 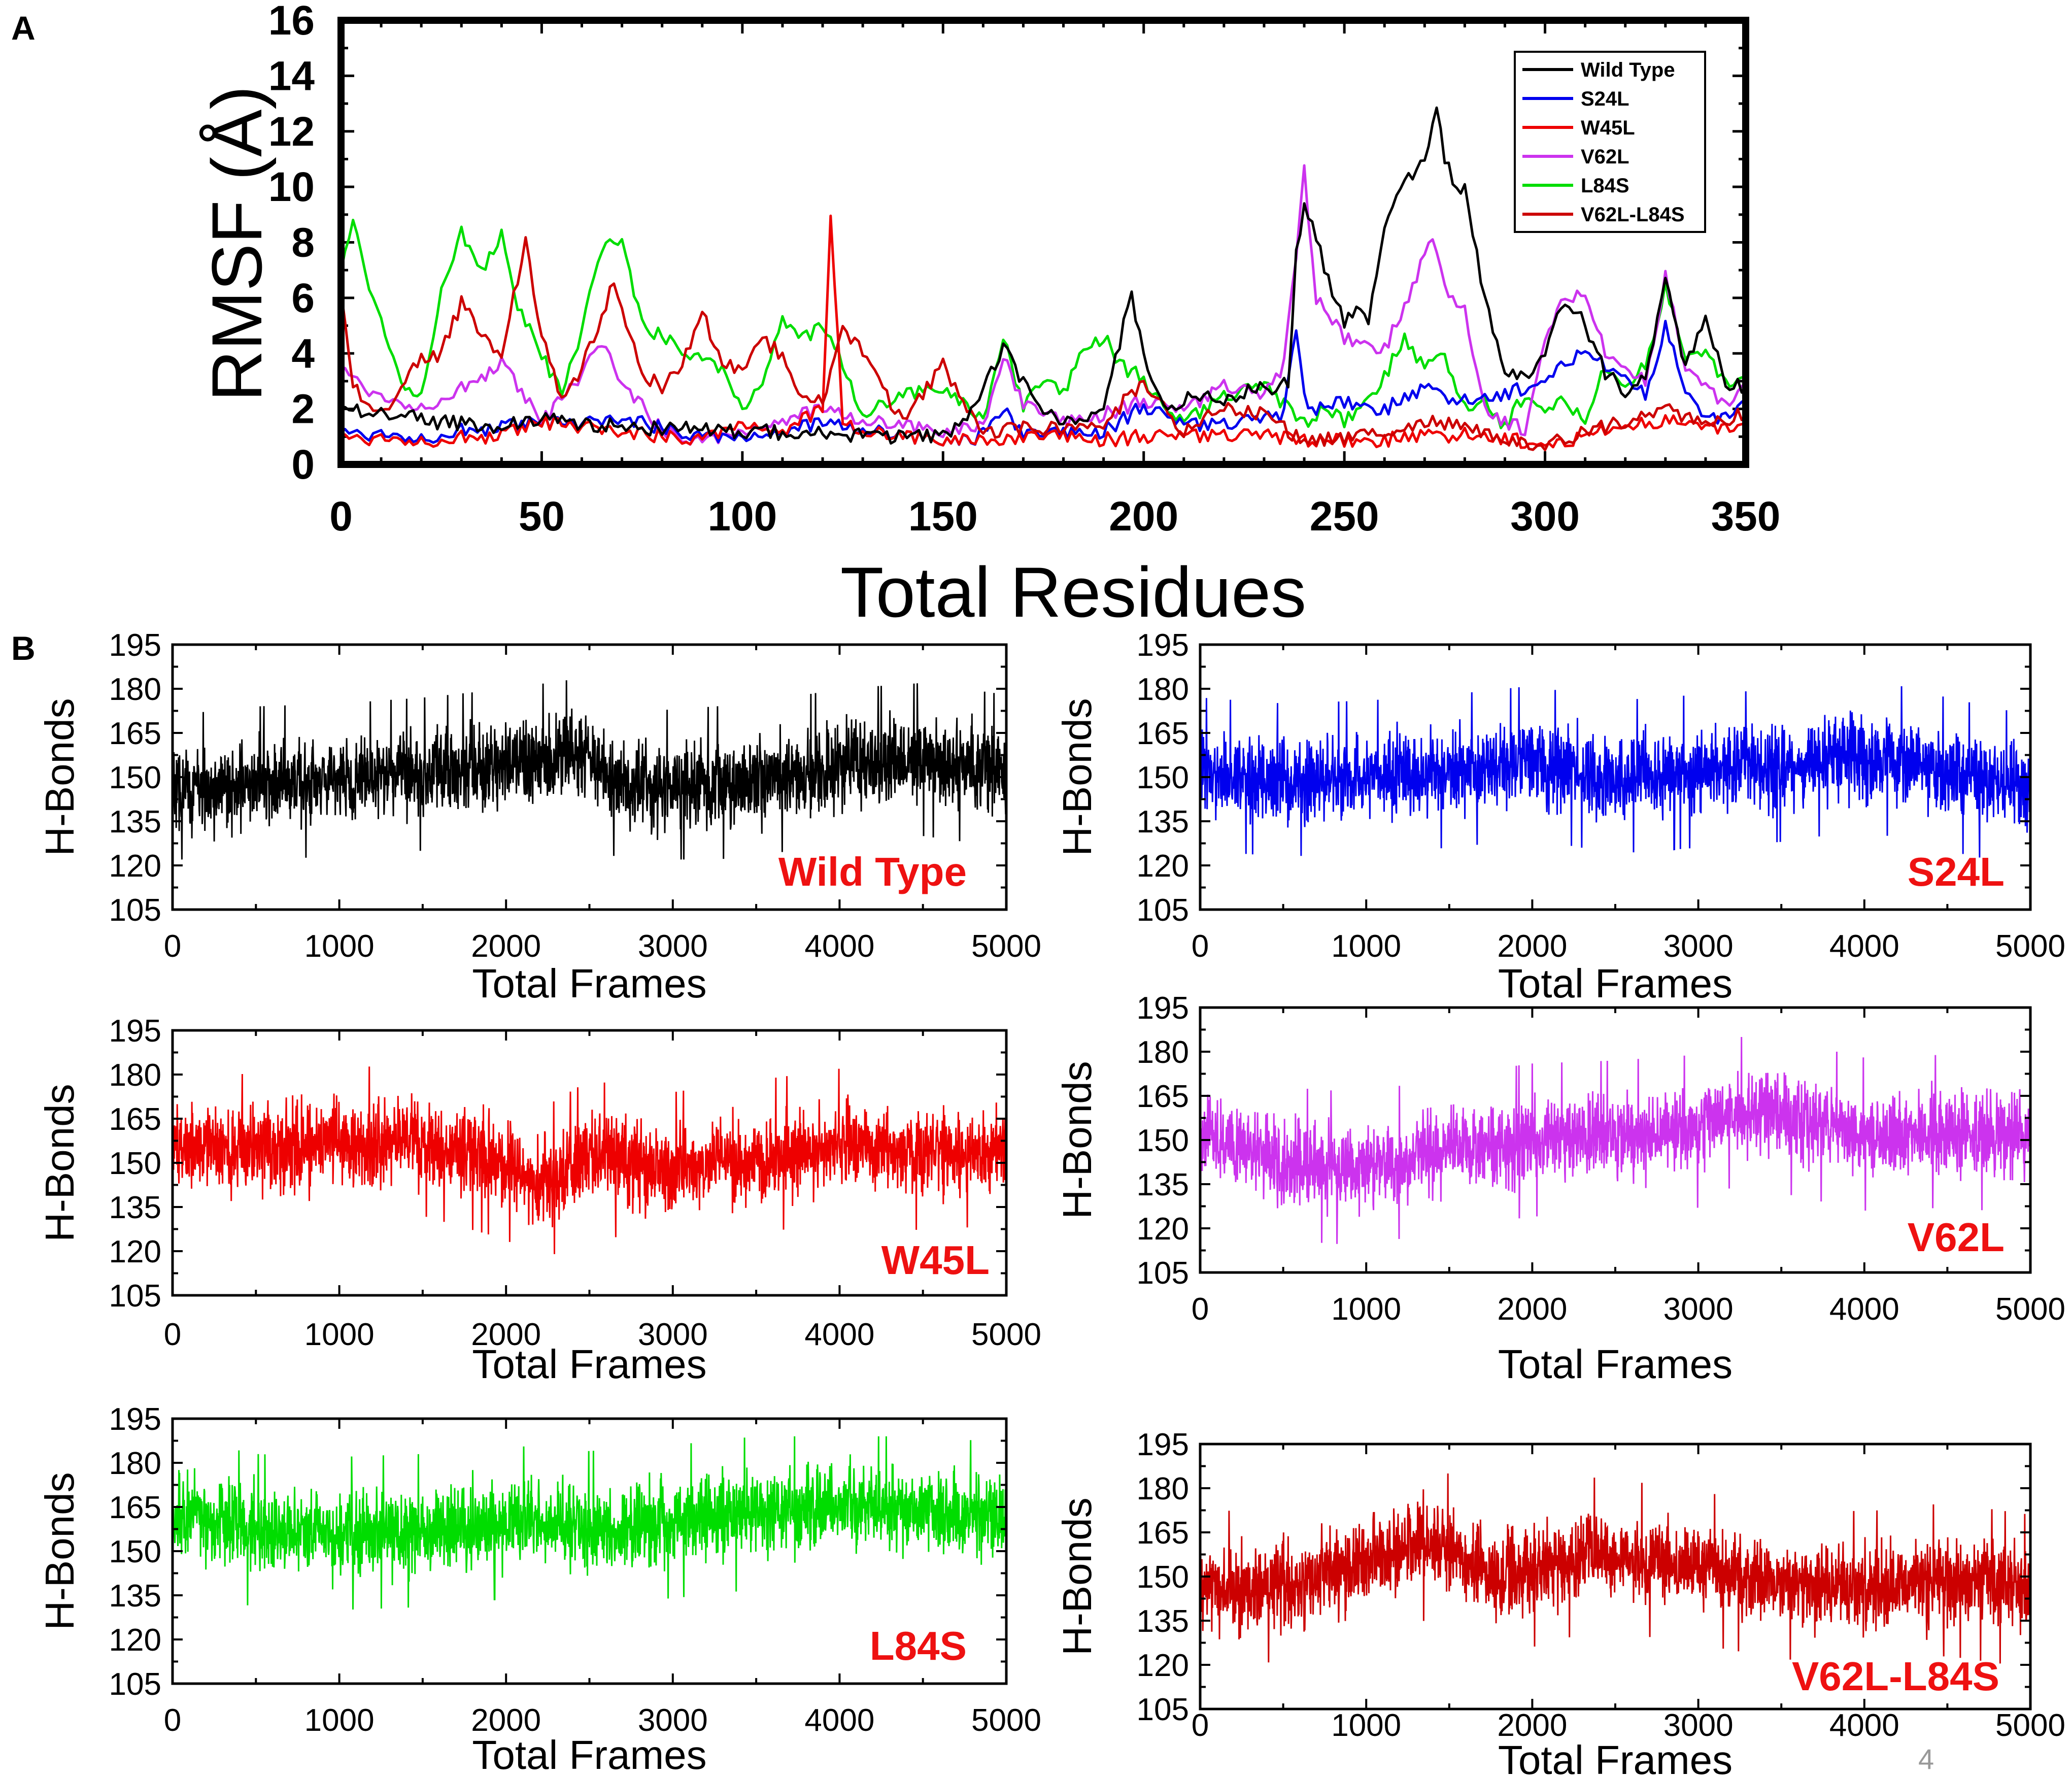 What do you see at coordinates (1956, 1237) in the screenshot?
I see `panel-variant-label: V62L` at bounding box center [1956, 1237].